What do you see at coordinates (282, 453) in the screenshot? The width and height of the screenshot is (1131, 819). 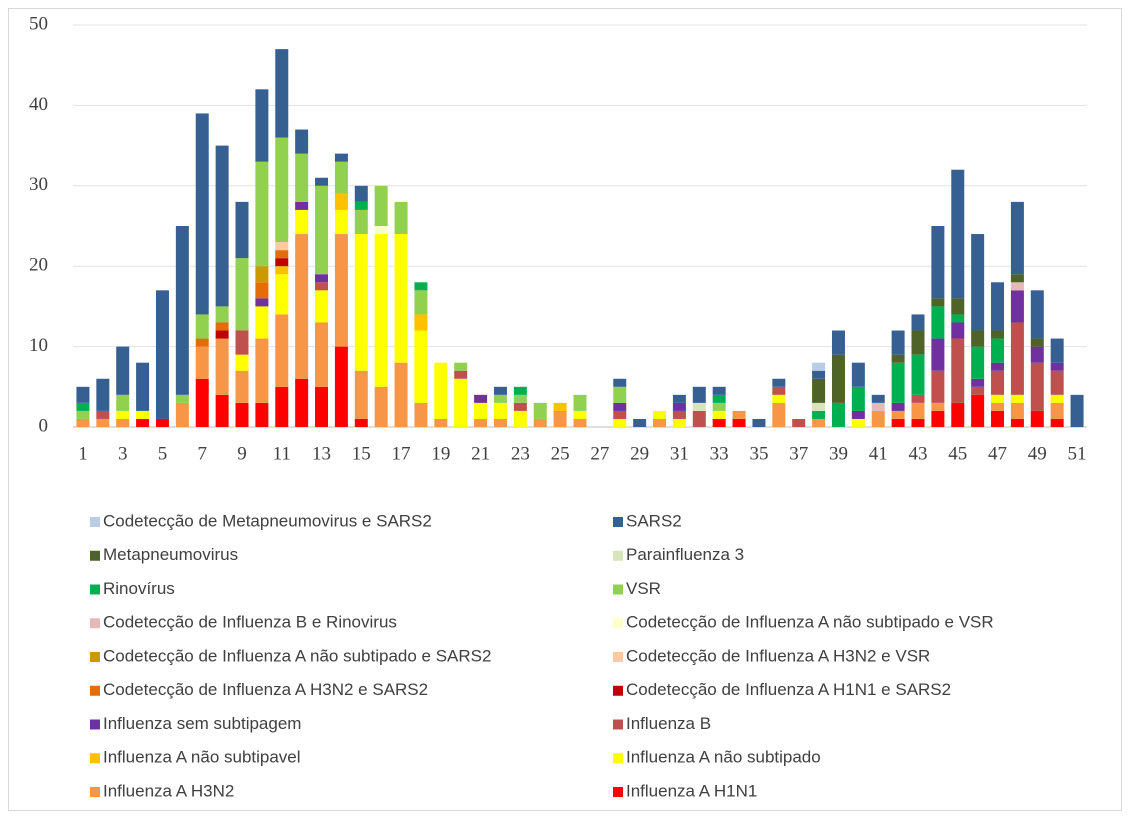 I see `x-tick-label: 11` at bounding box center [282, 453].